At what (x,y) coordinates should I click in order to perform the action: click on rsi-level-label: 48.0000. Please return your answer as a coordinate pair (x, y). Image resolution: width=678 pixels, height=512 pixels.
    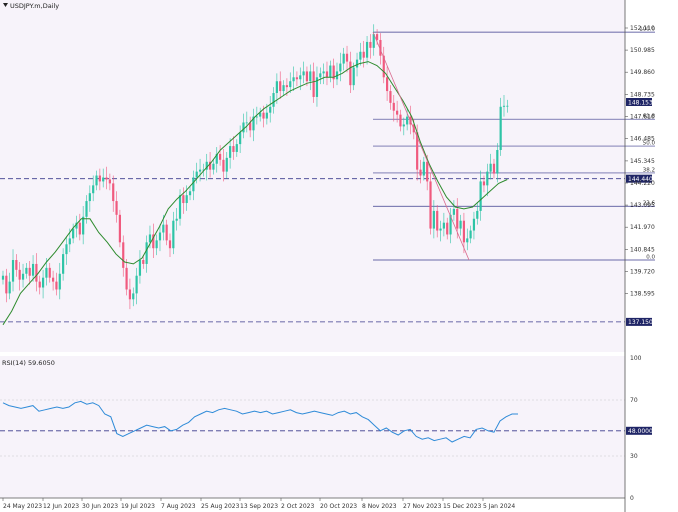
    Looking at the image, I should click on (640, 431).